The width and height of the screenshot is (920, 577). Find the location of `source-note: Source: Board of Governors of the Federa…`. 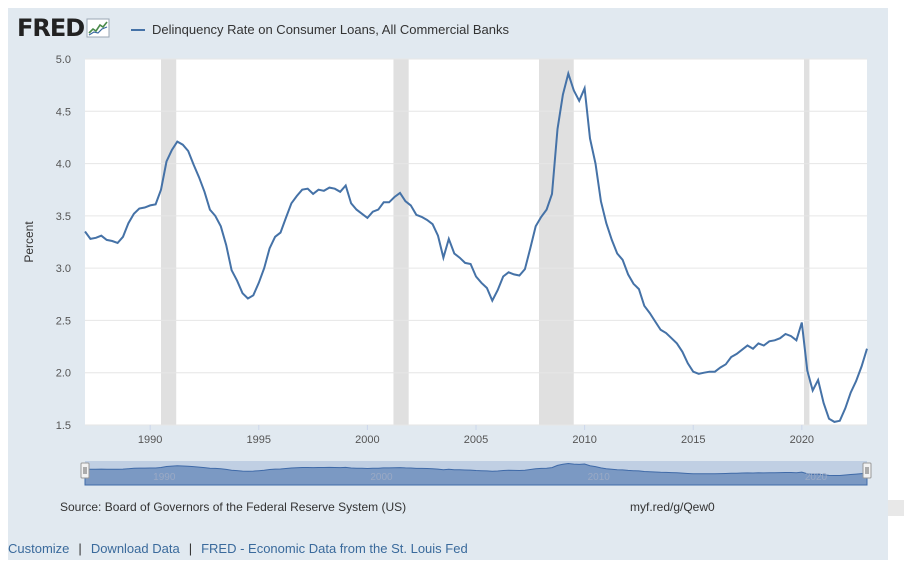

source-note: Source: Board of Governors of the Federa… is located at coordinates (233, 507).